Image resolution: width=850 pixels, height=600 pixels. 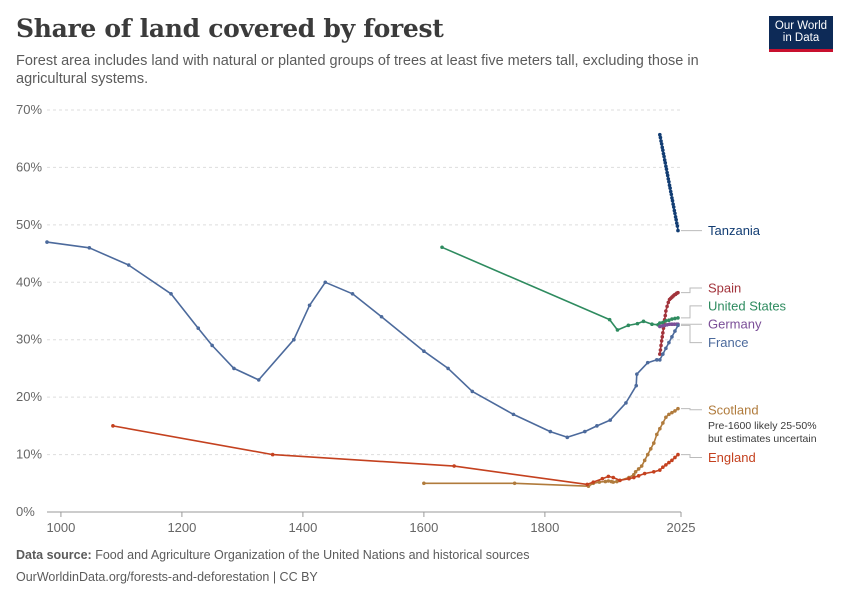 What do you see at coordinates (29, 339) in the screenshot?
I see `y-tick-label: 30%` at bounding box center [29, 339].